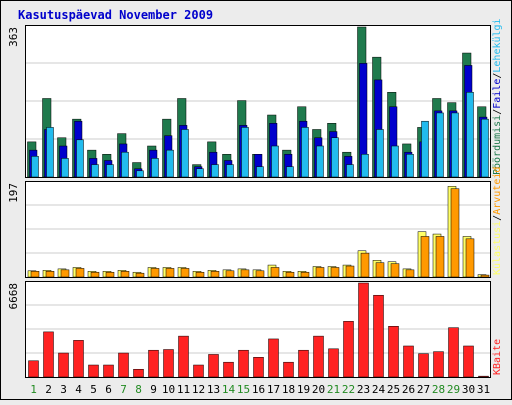 The image size is (512, 405). I want to click on x-tick-label: 3, so click(63, 389).